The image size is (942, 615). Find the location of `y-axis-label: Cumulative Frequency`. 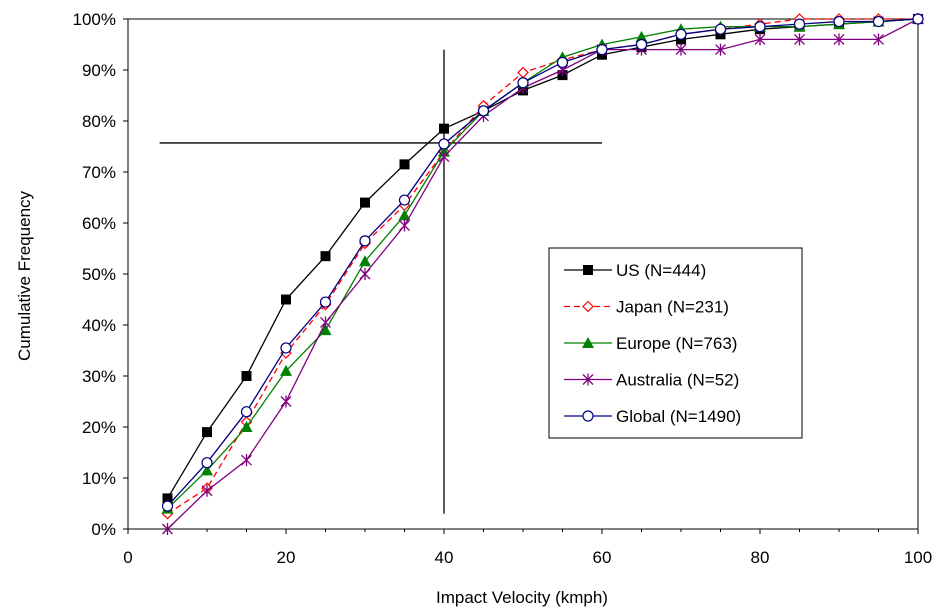

y-axis-label: Cumulative Frequency is located at coordinates (24, 275).